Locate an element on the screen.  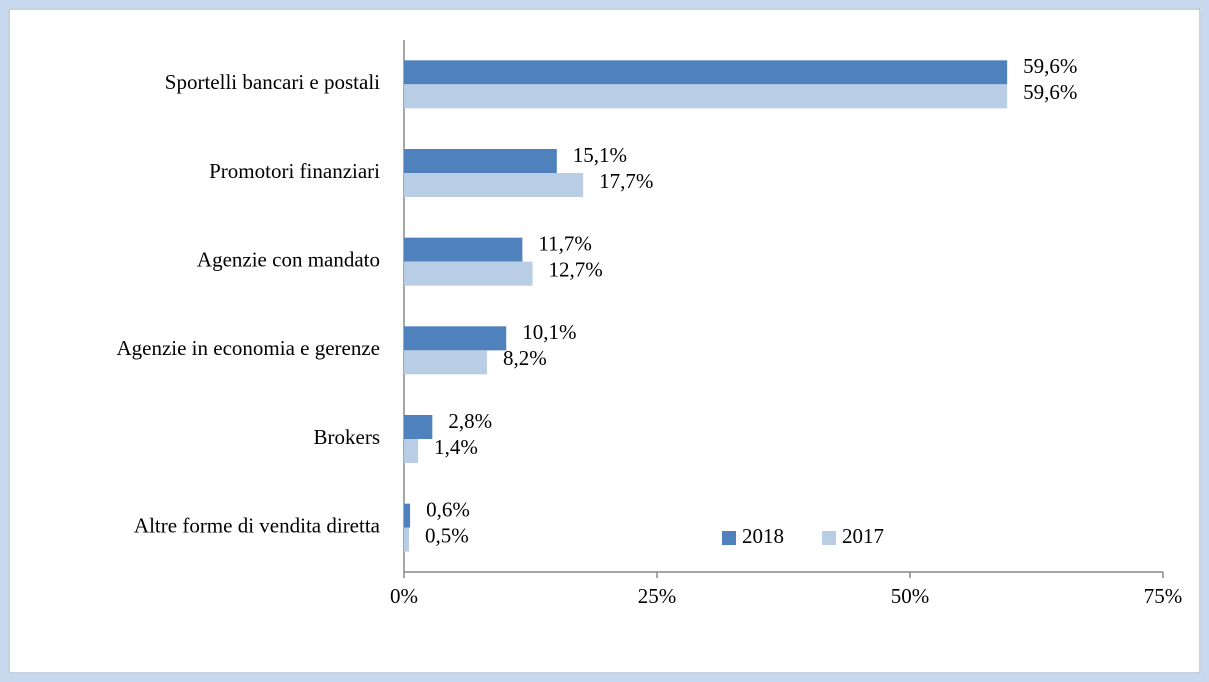
y-tick-label: Agenzie in economia e gerenze is located at coordinates (248, 348).